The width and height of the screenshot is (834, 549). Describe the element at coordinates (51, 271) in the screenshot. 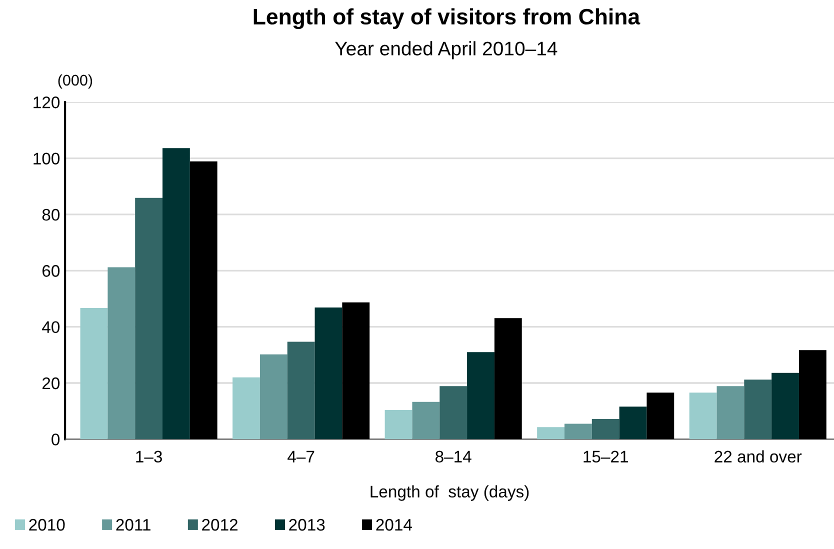

I see `y-tick-label: 60` at that location.